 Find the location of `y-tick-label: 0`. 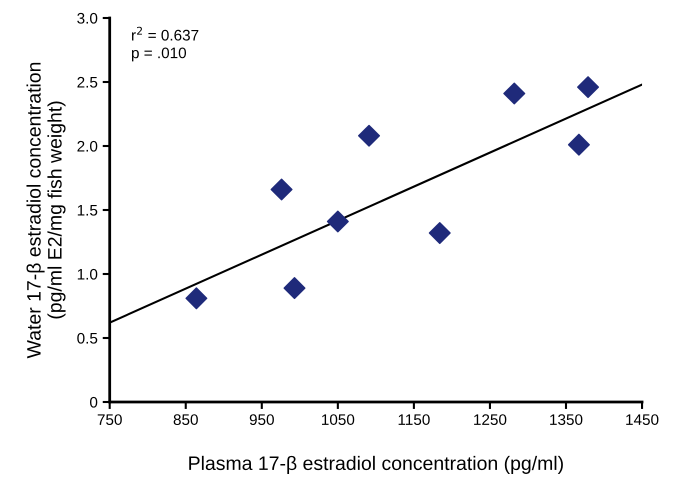

y-tick-label: 0 is located at coordinates (94, 402).